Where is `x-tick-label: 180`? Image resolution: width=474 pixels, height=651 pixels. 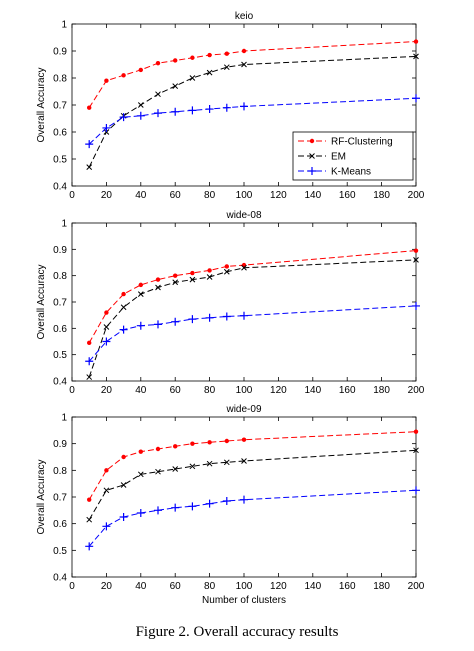 x-tick-label: 180 is located at coordinates (381, 586).